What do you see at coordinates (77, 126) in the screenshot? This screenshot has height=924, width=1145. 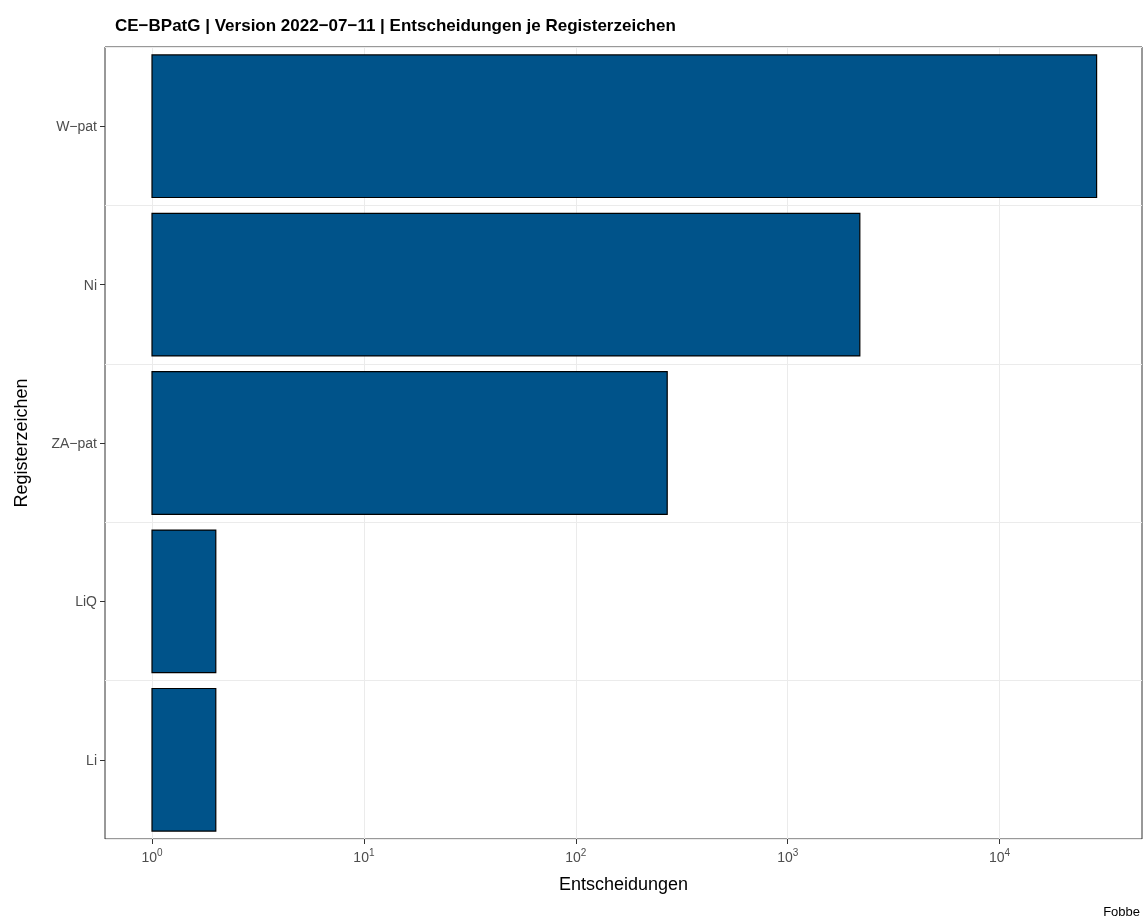 I see `y-tick-label: W−pat` at bounding box center [77, 126].